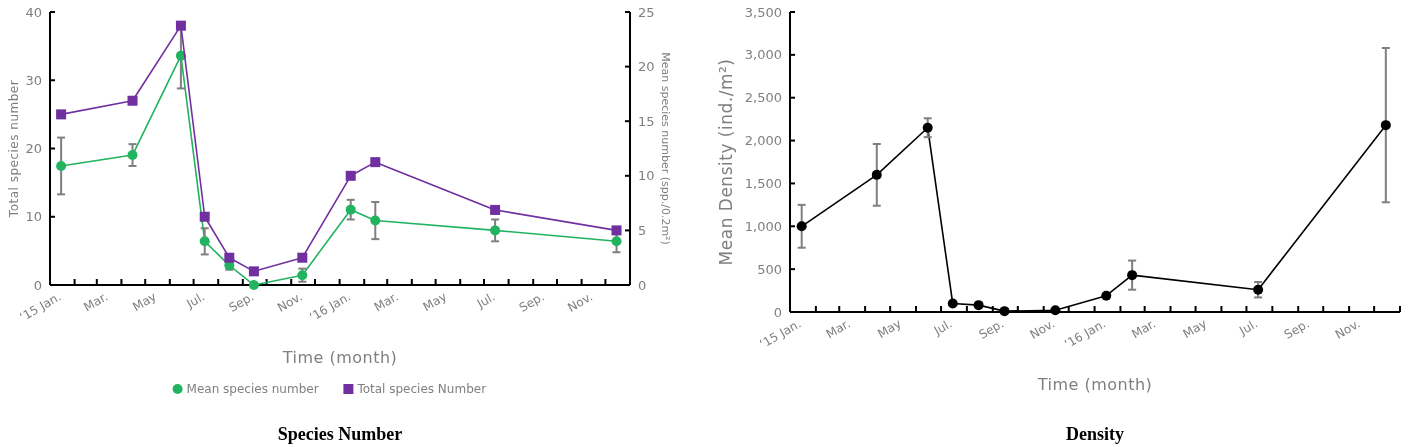 This screenshot has width=1418, height=447. I want to click on y-tick-label: 1,000, so click(763, 226).